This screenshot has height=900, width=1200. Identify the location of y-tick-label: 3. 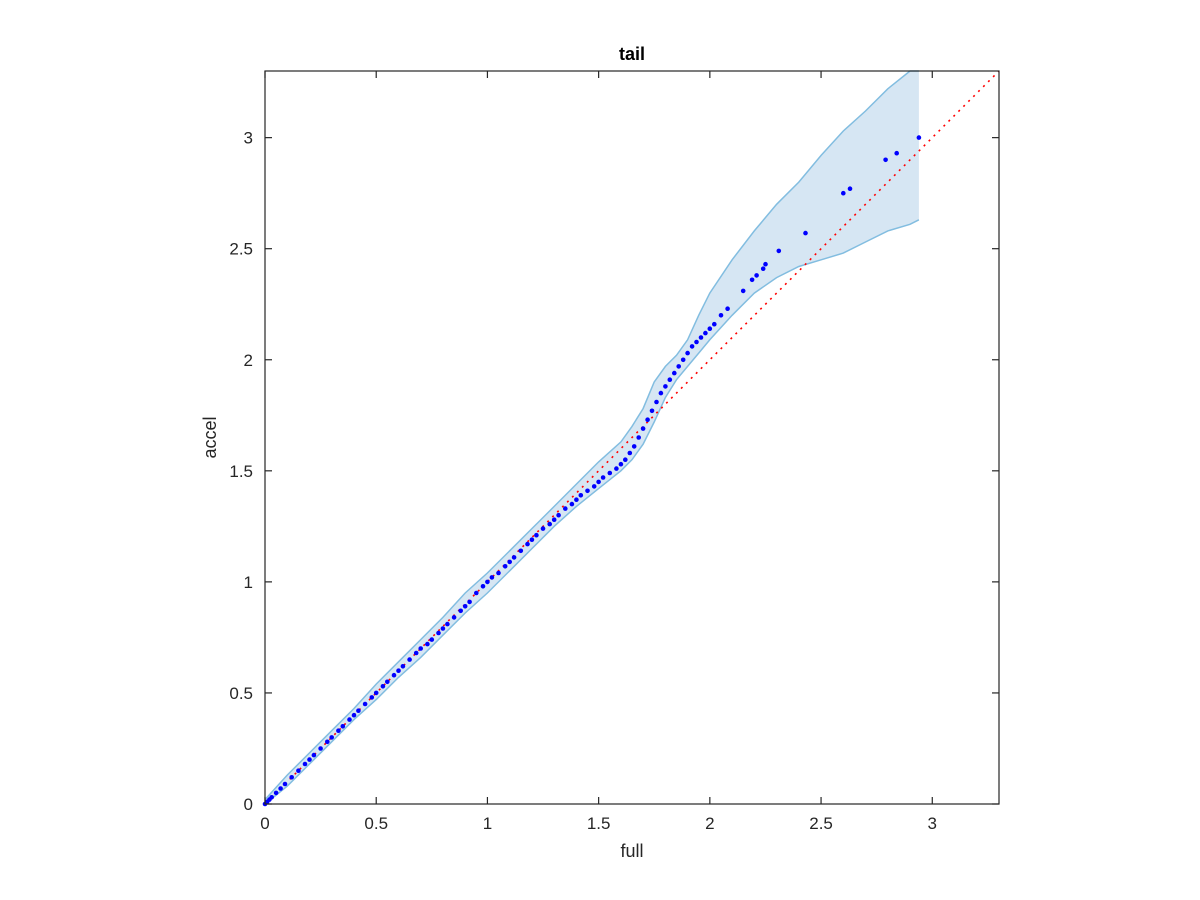
(248, 138).